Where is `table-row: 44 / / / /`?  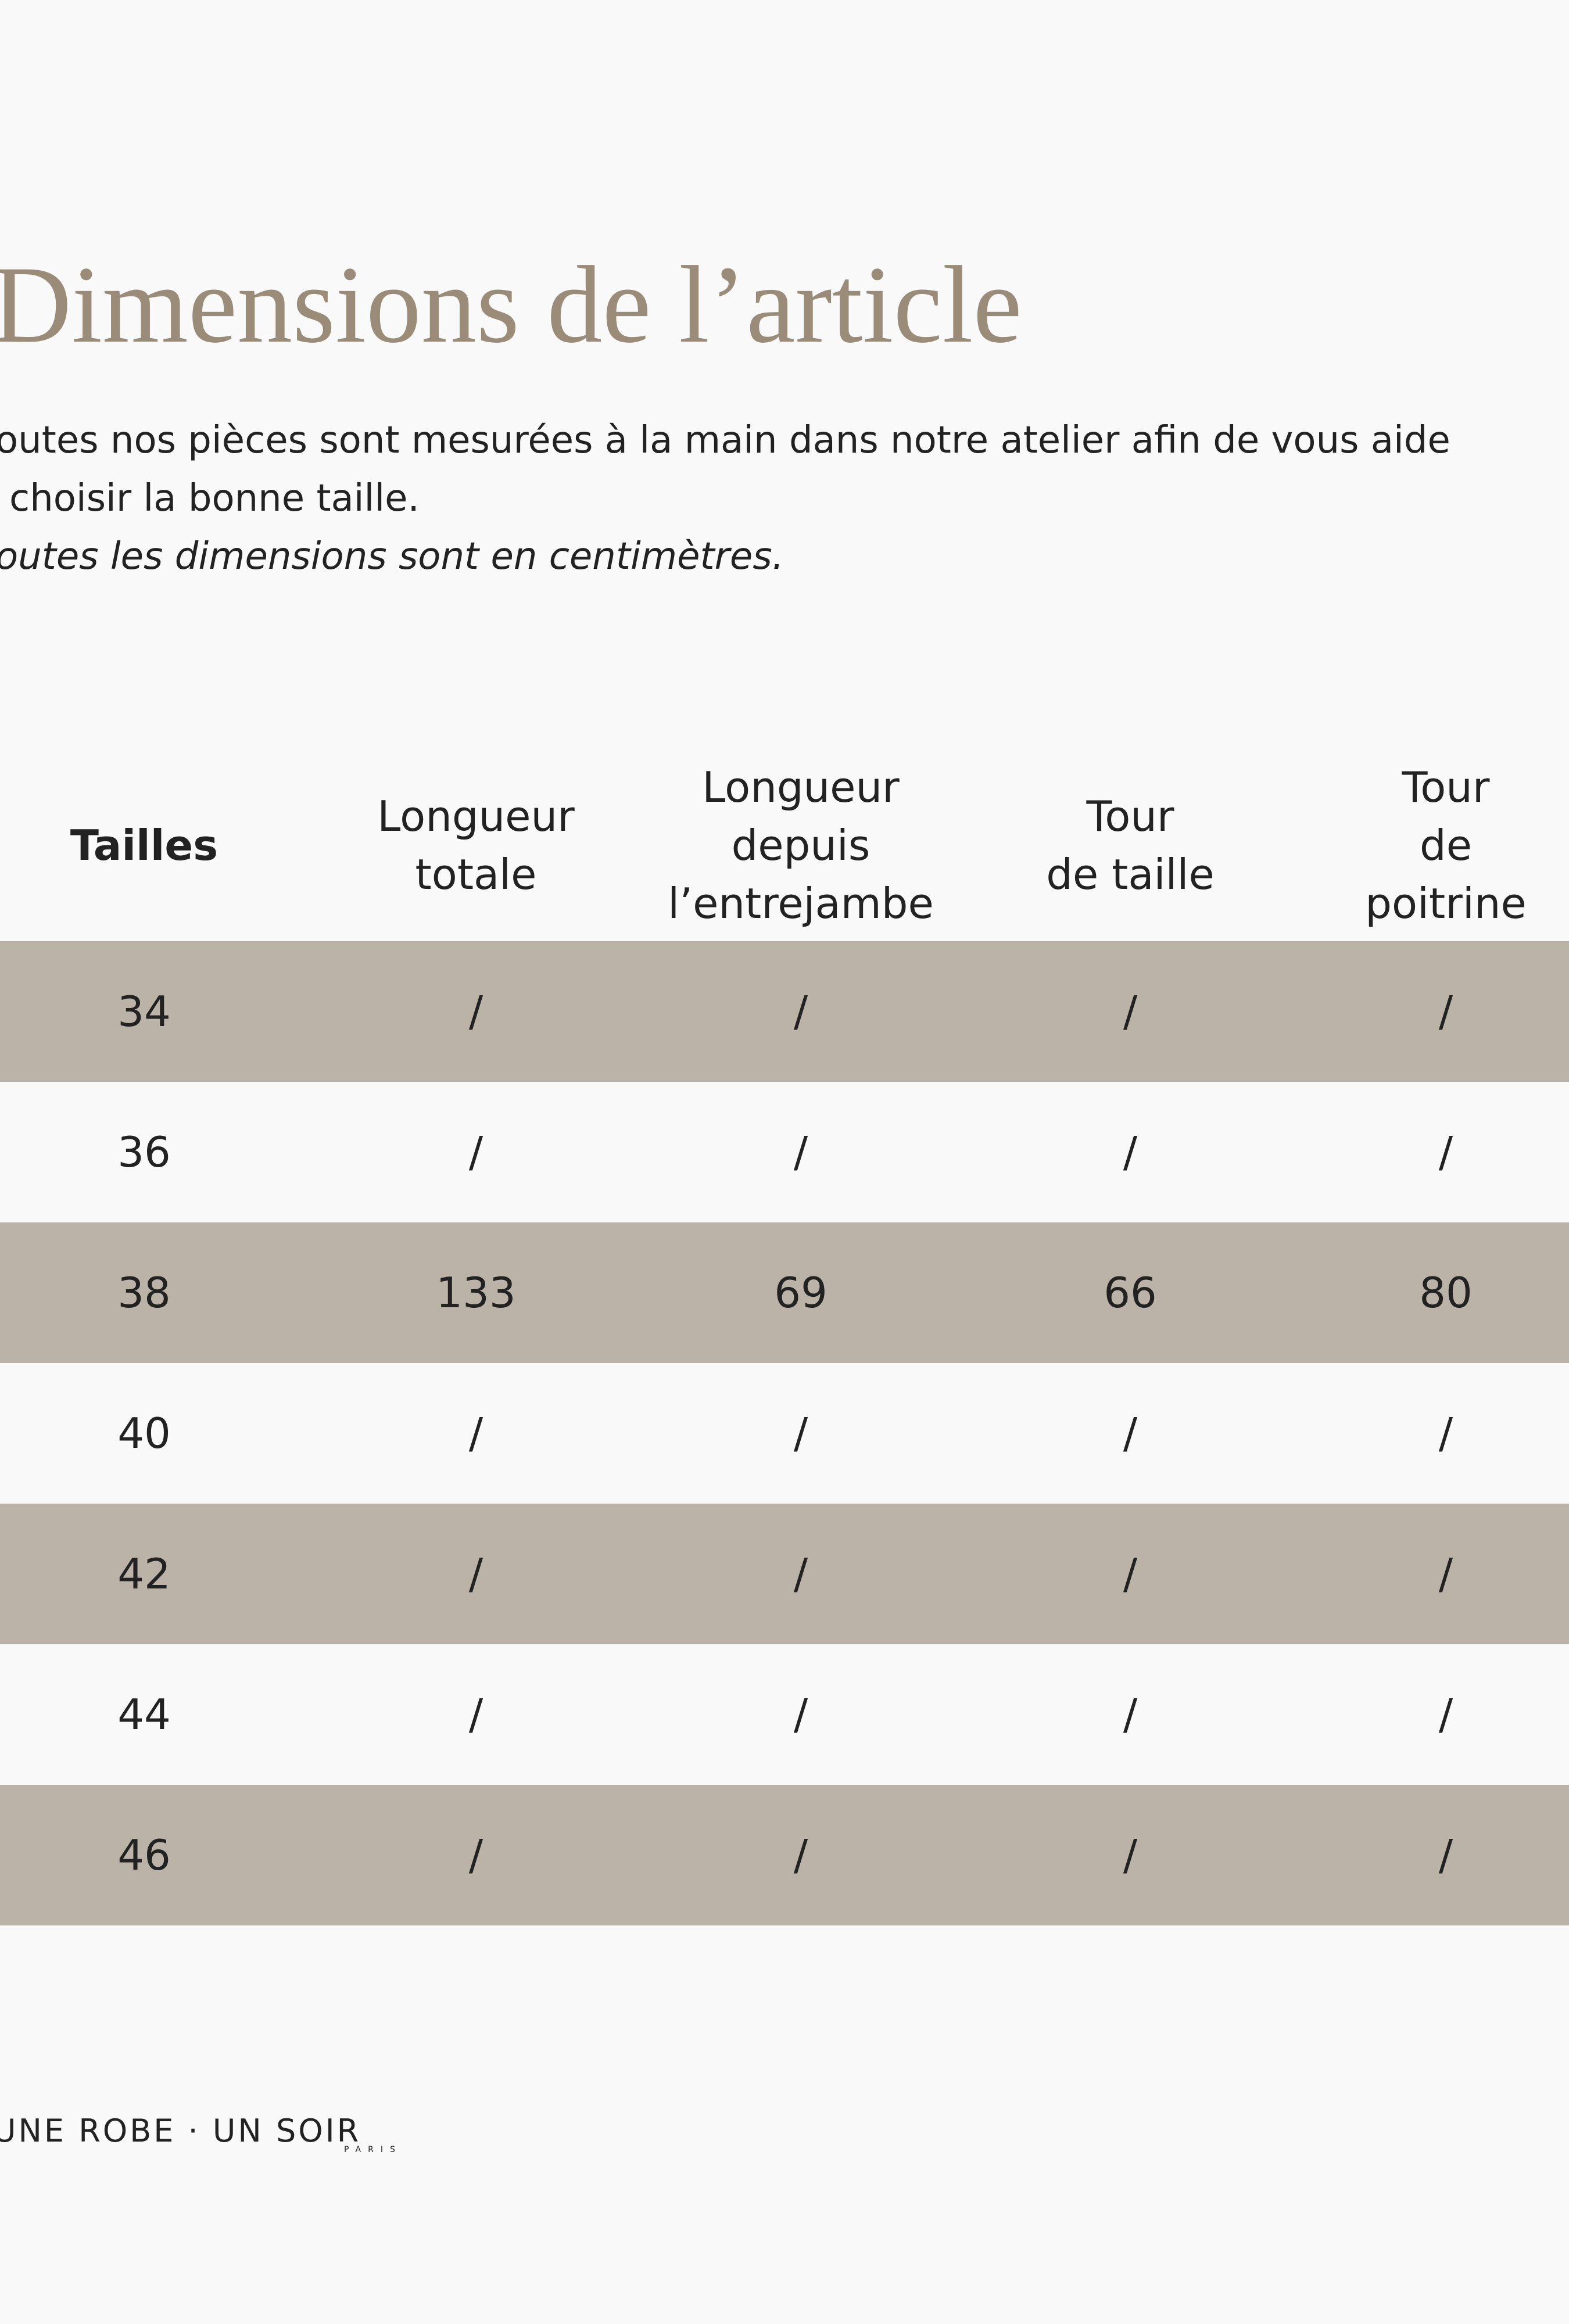 table-row: 44 / / / / is located at coordinates (784, 1714).